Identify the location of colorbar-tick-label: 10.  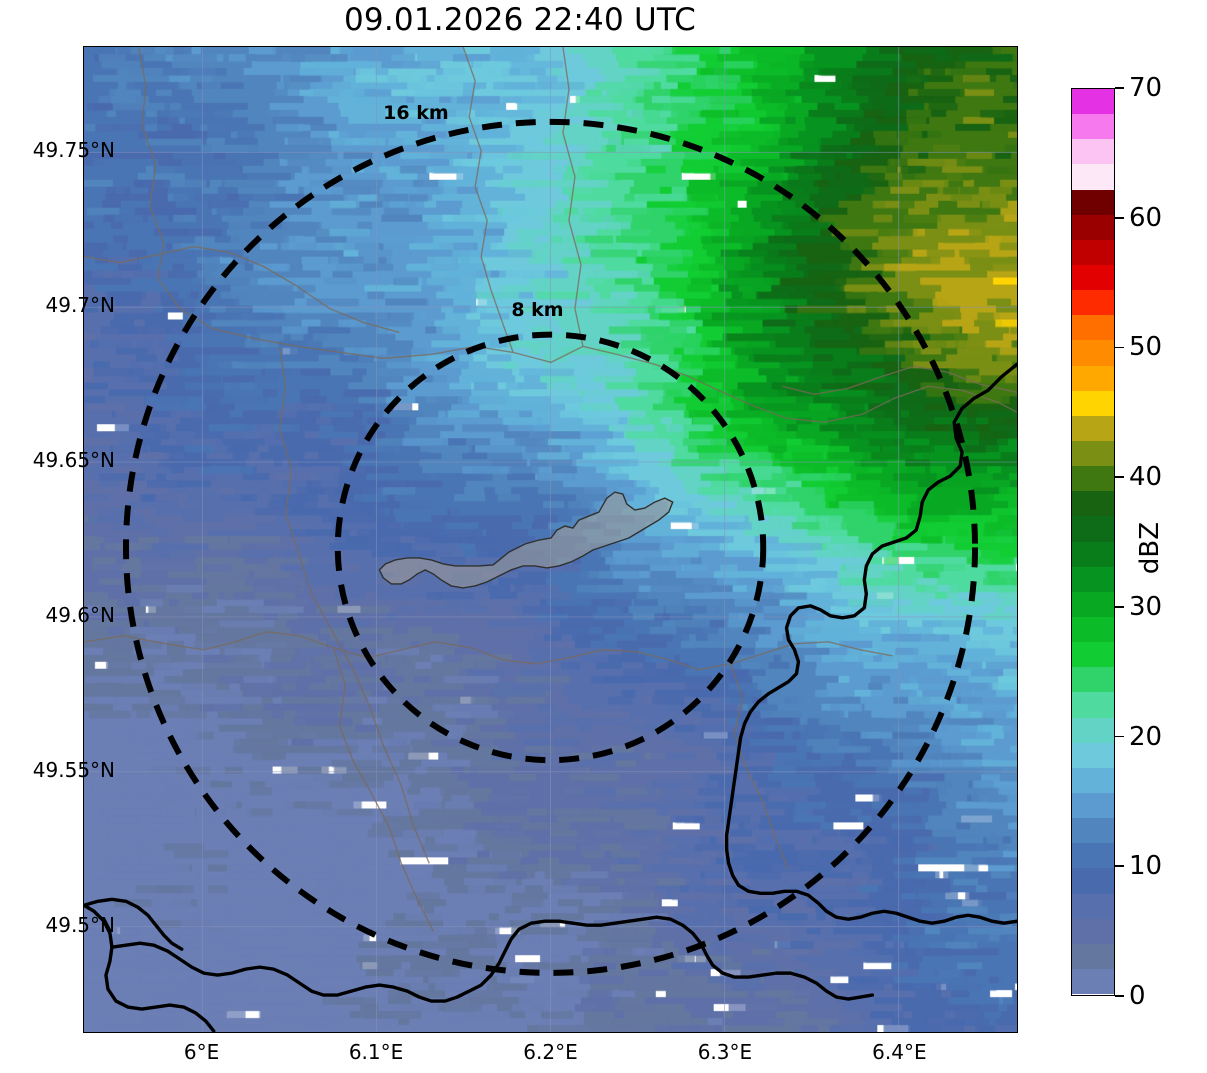
(1146, 866).